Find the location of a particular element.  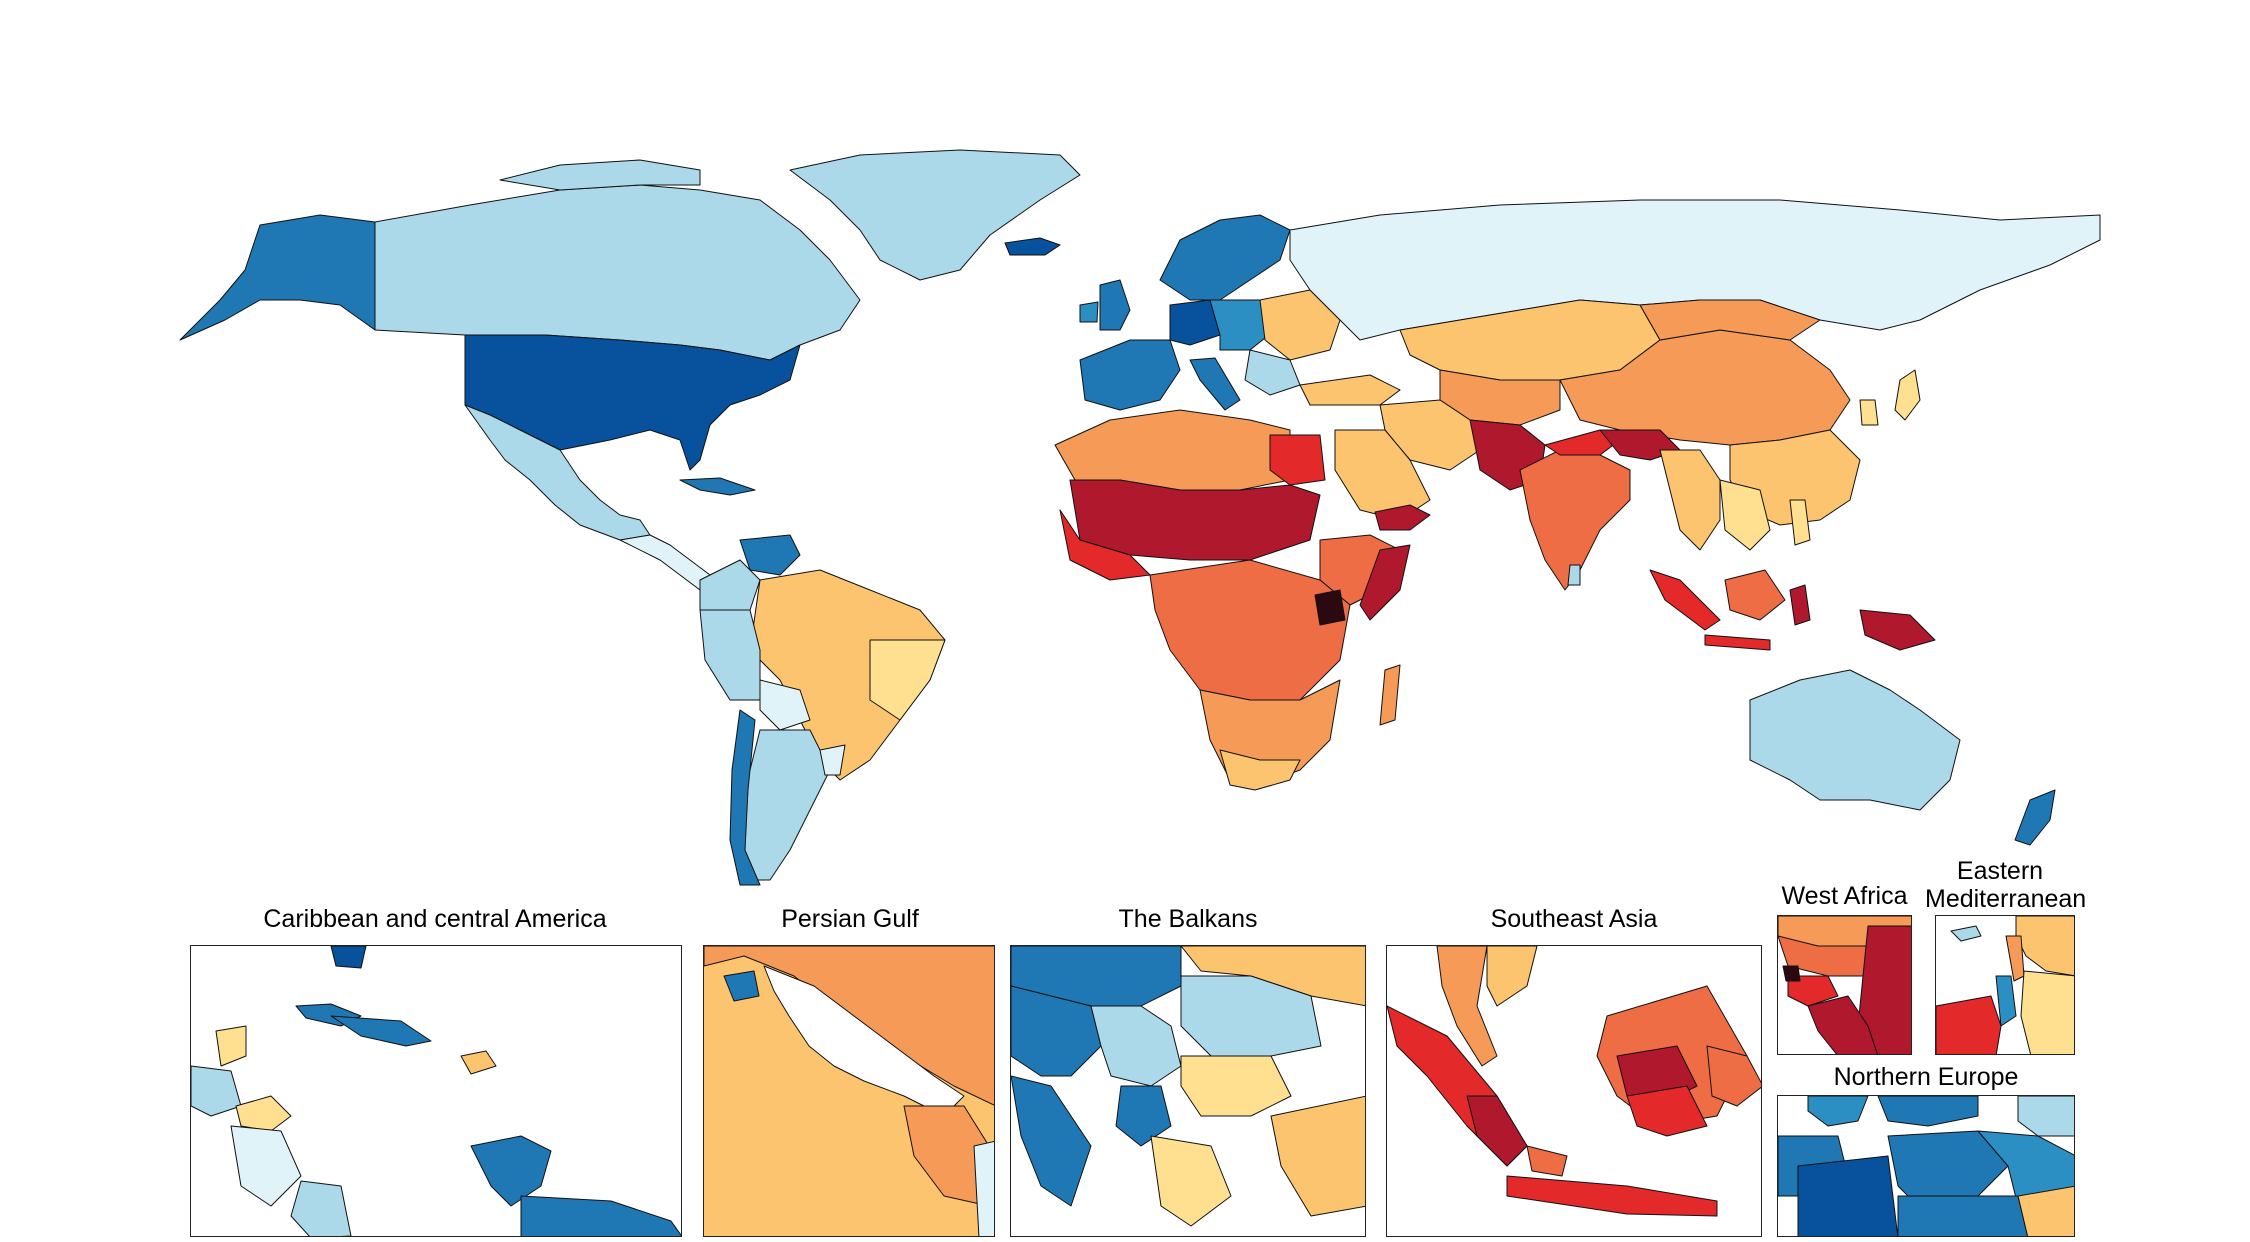

united-kingdom is located at coordinates (1115, 305).